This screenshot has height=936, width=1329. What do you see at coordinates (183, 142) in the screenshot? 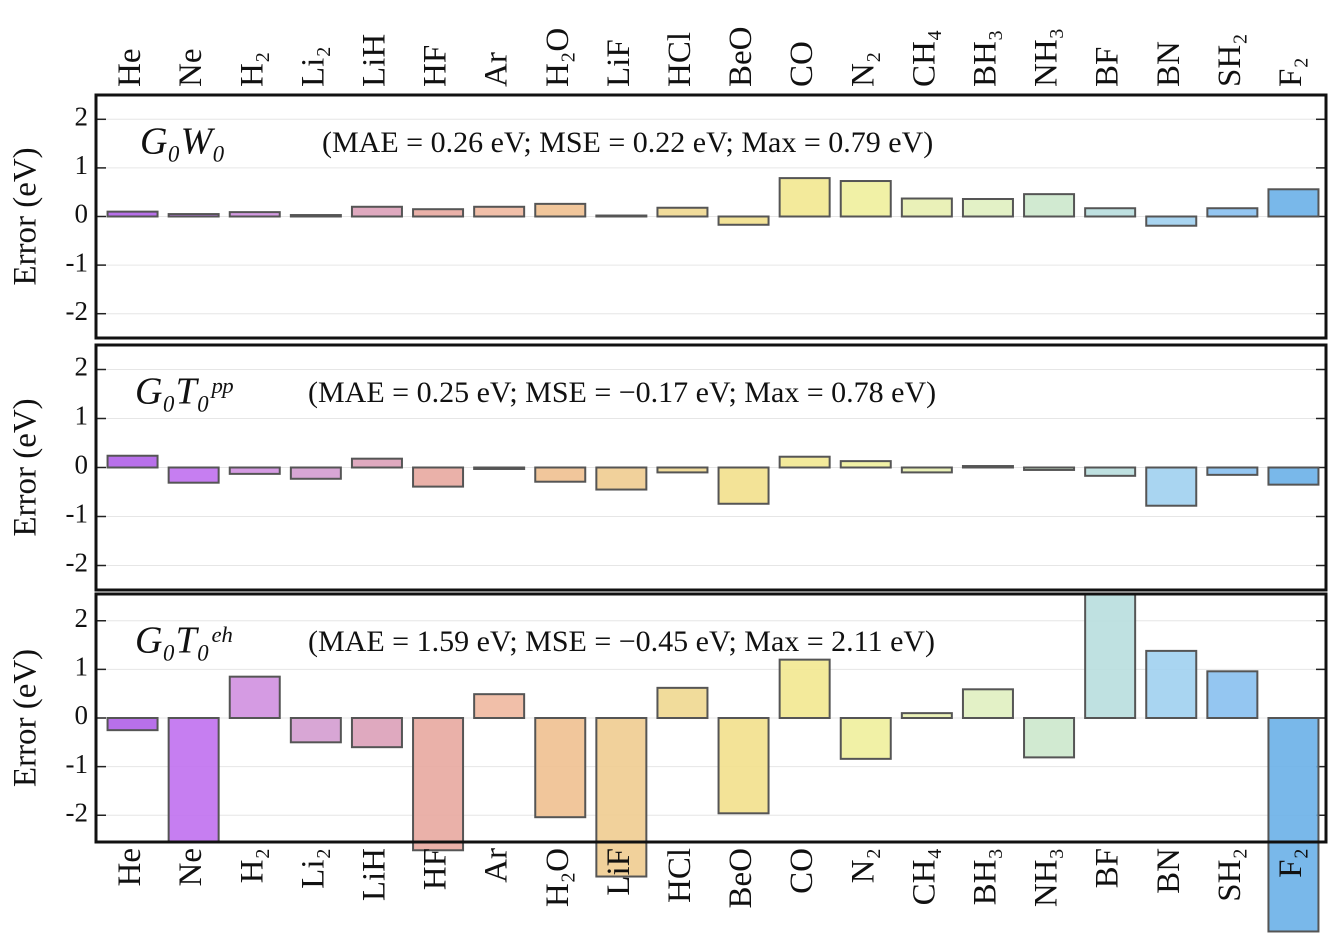
I see `panel-title: G₀W₀` at bounding box center [183, 142].